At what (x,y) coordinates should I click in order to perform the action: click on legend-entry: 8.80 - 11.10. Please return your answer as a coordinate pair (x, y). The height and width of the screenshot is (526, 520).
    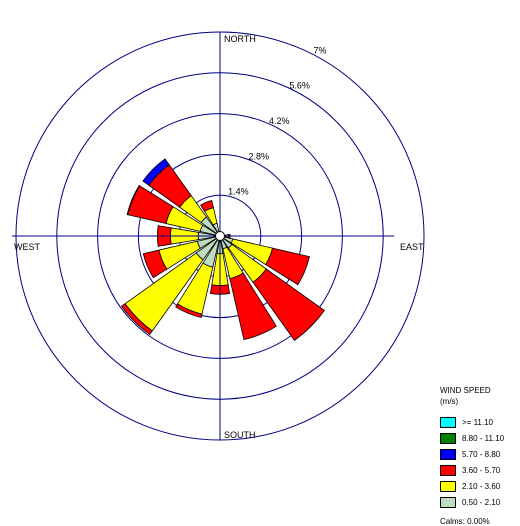
    Looking at the image, I should click on (479, 438).